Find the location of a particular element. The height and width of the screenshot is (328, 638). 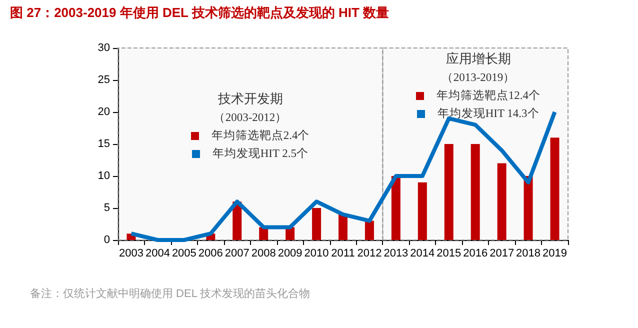

x-tick-label: 2003 is located at coordinates (131, 254).